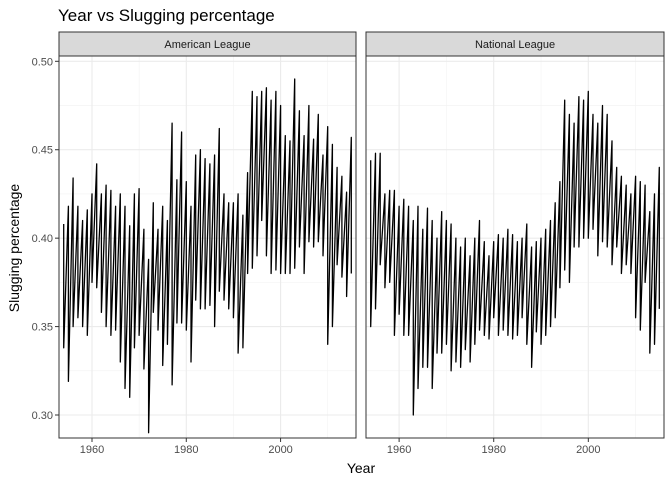 Image resolution: width=672 pixels, height=480 pixels. What do you see at coordinates (42, 62) in the screenshot?
I see `y-tick-label: 0.50` at bounding box center [42, 62].